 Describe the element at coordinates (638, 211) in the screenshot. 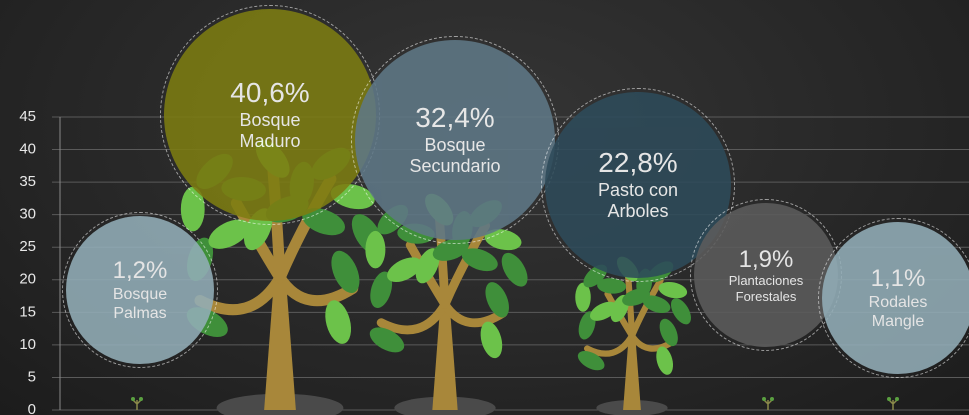

I see `category-label: Arboles` at that location.